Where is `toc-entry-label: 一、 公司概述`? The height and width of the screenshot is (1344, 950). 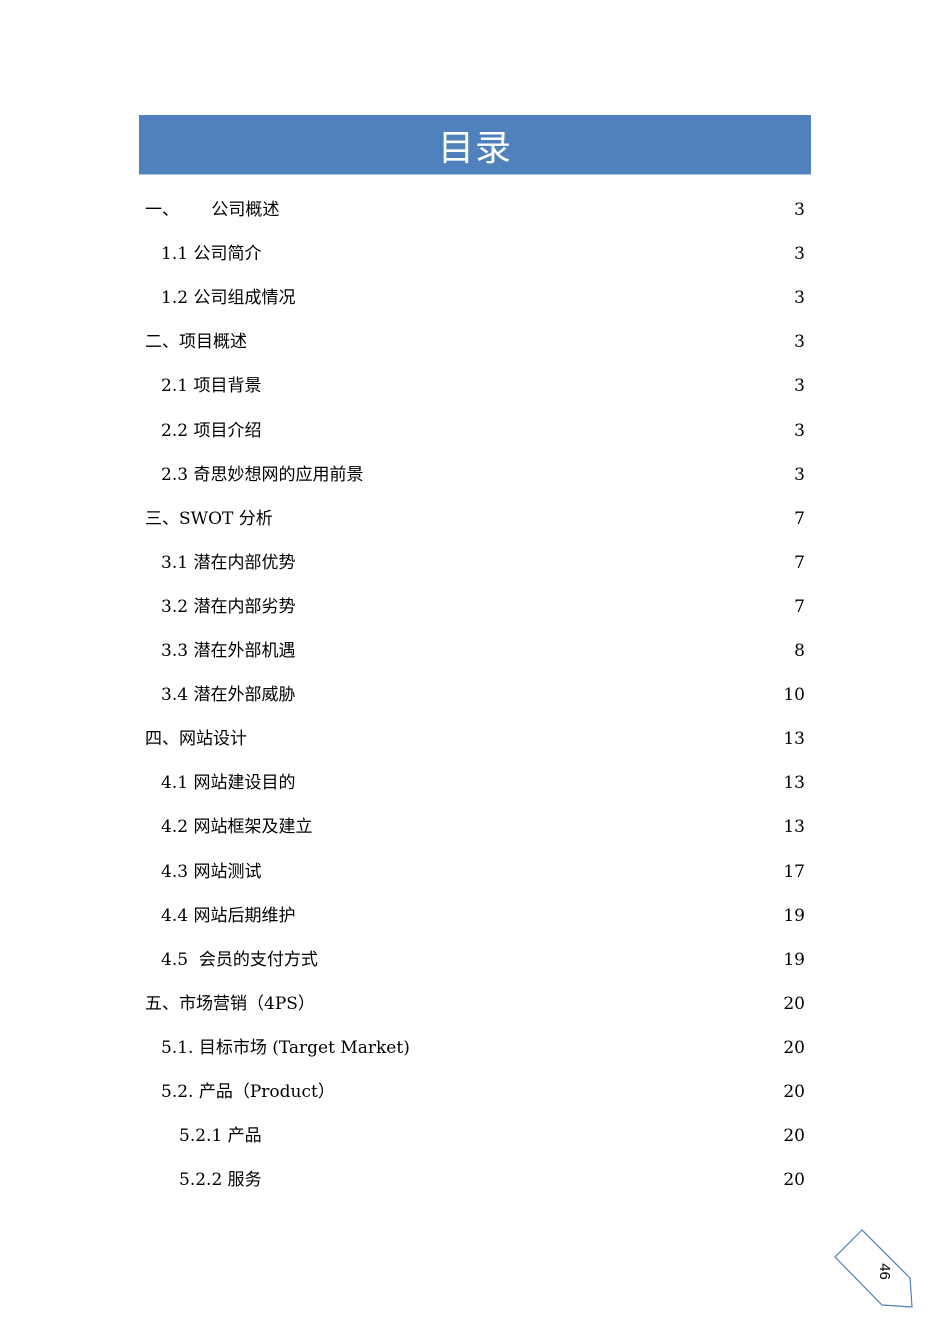 toc-entry-label: 一、 公司概述 is located at coordinates (212, 210).